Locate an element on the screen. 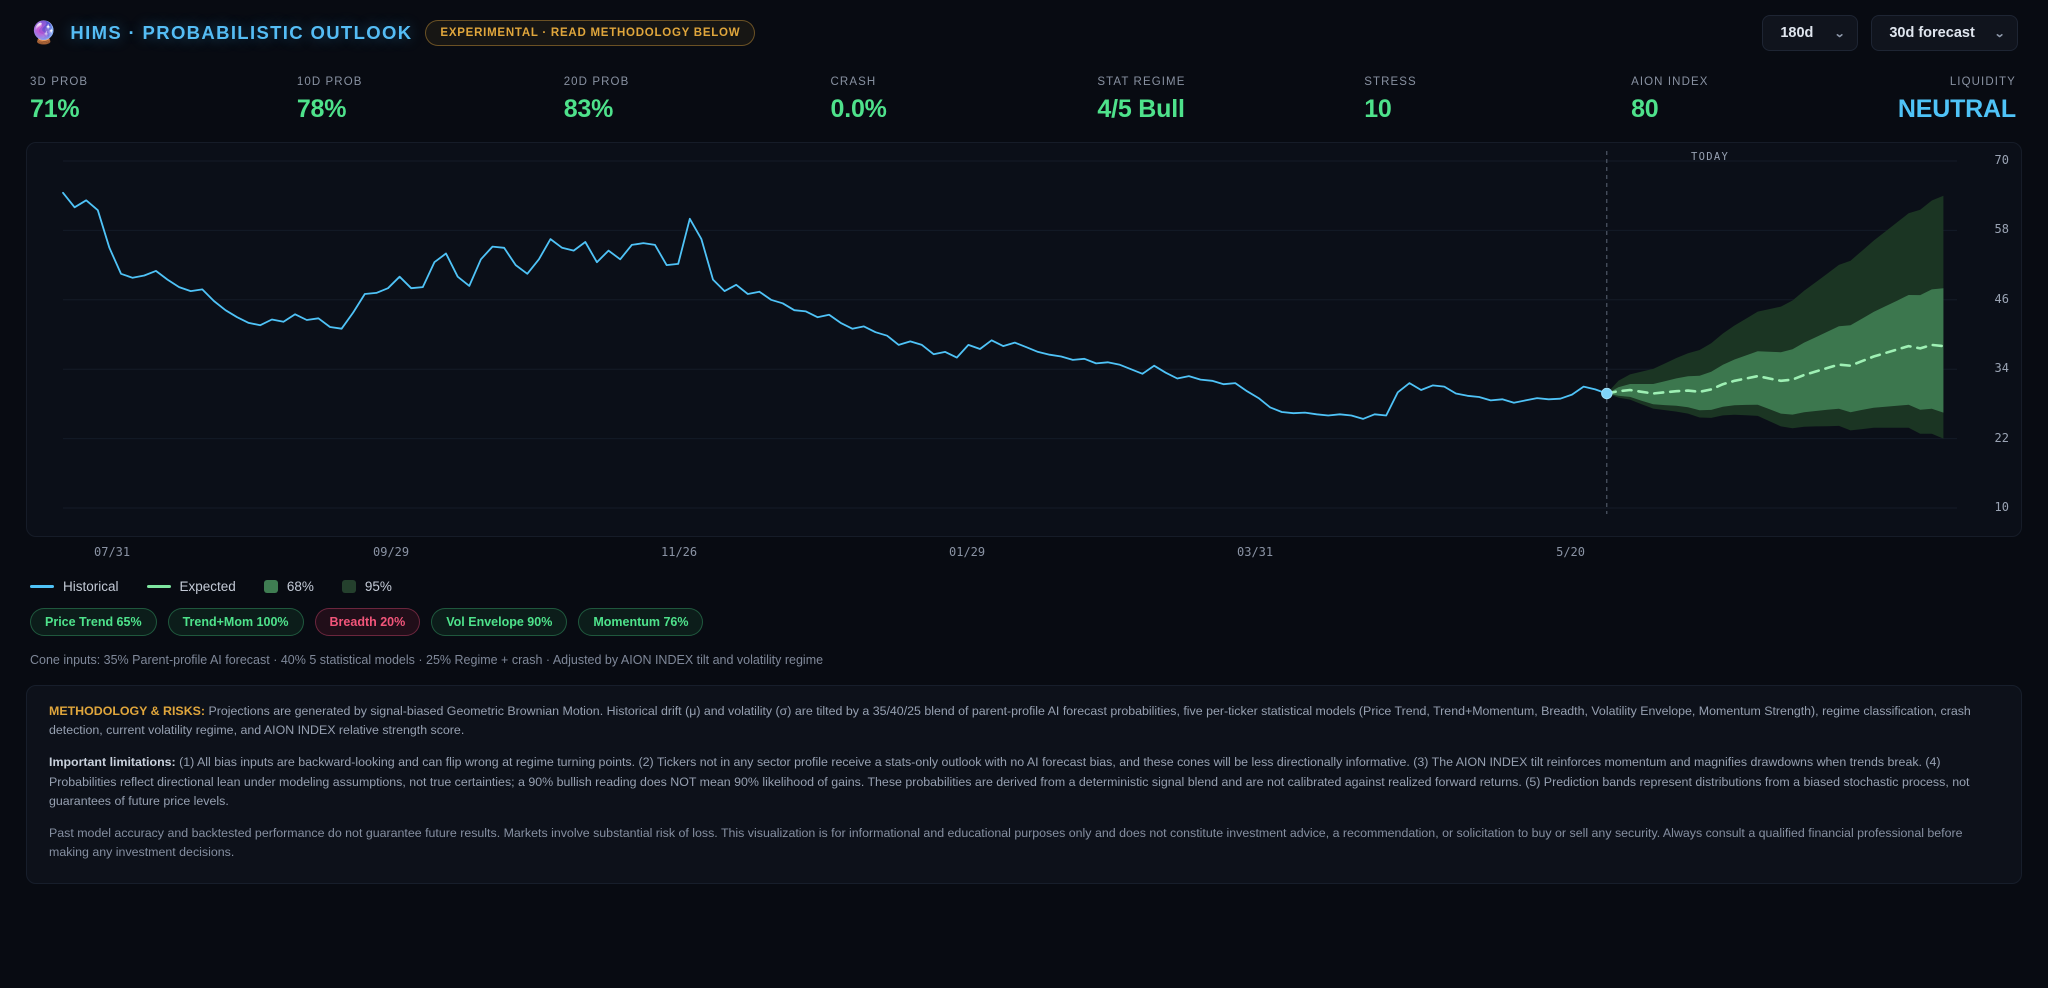 The height and width of the screenshot is (988, 2048). metric-label: STAT REGIME is located at coordinates (1141, 82).